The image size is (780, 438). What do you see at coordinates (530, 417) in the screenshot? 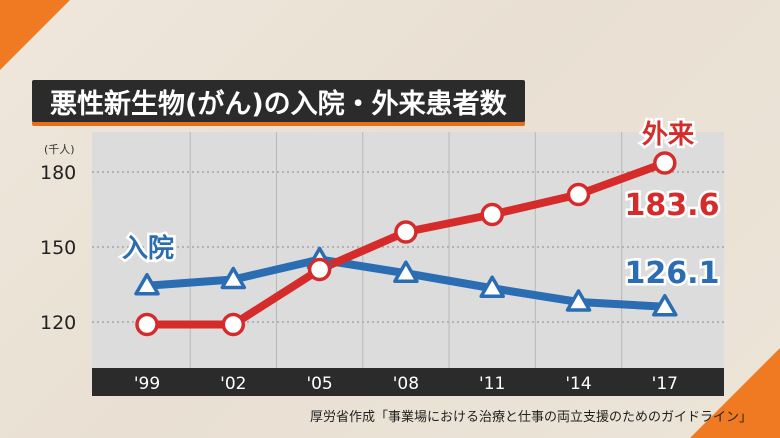
I see `source-citation: 厚労省作成「事業場における治療と仕事の両立支援のためのガイドライン」` at bounding box center [530, 417].